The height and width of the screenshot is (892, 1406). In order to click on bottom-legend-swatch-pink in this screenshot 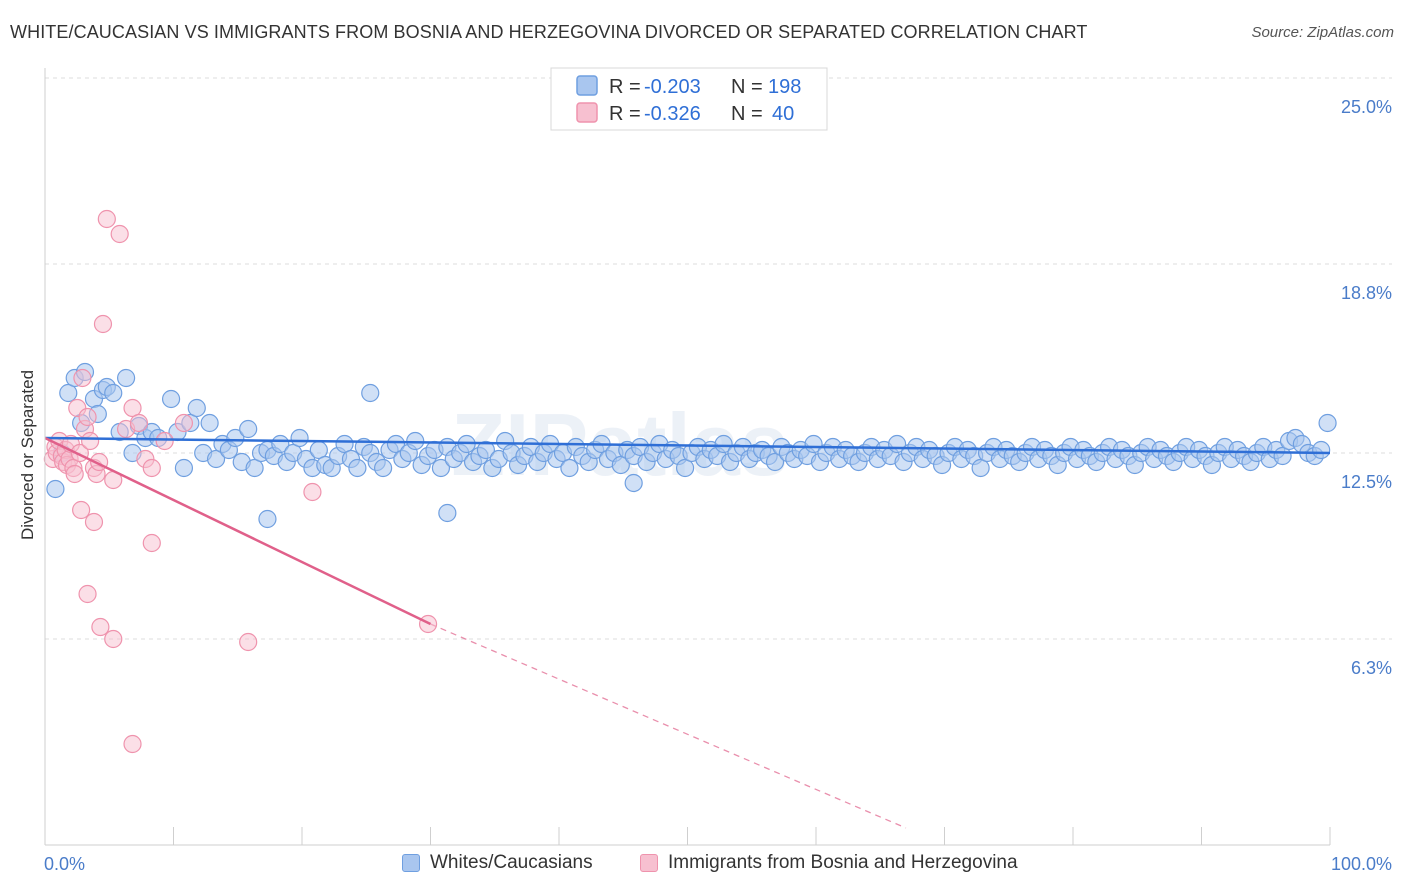, I will do `click(649, 863)`.